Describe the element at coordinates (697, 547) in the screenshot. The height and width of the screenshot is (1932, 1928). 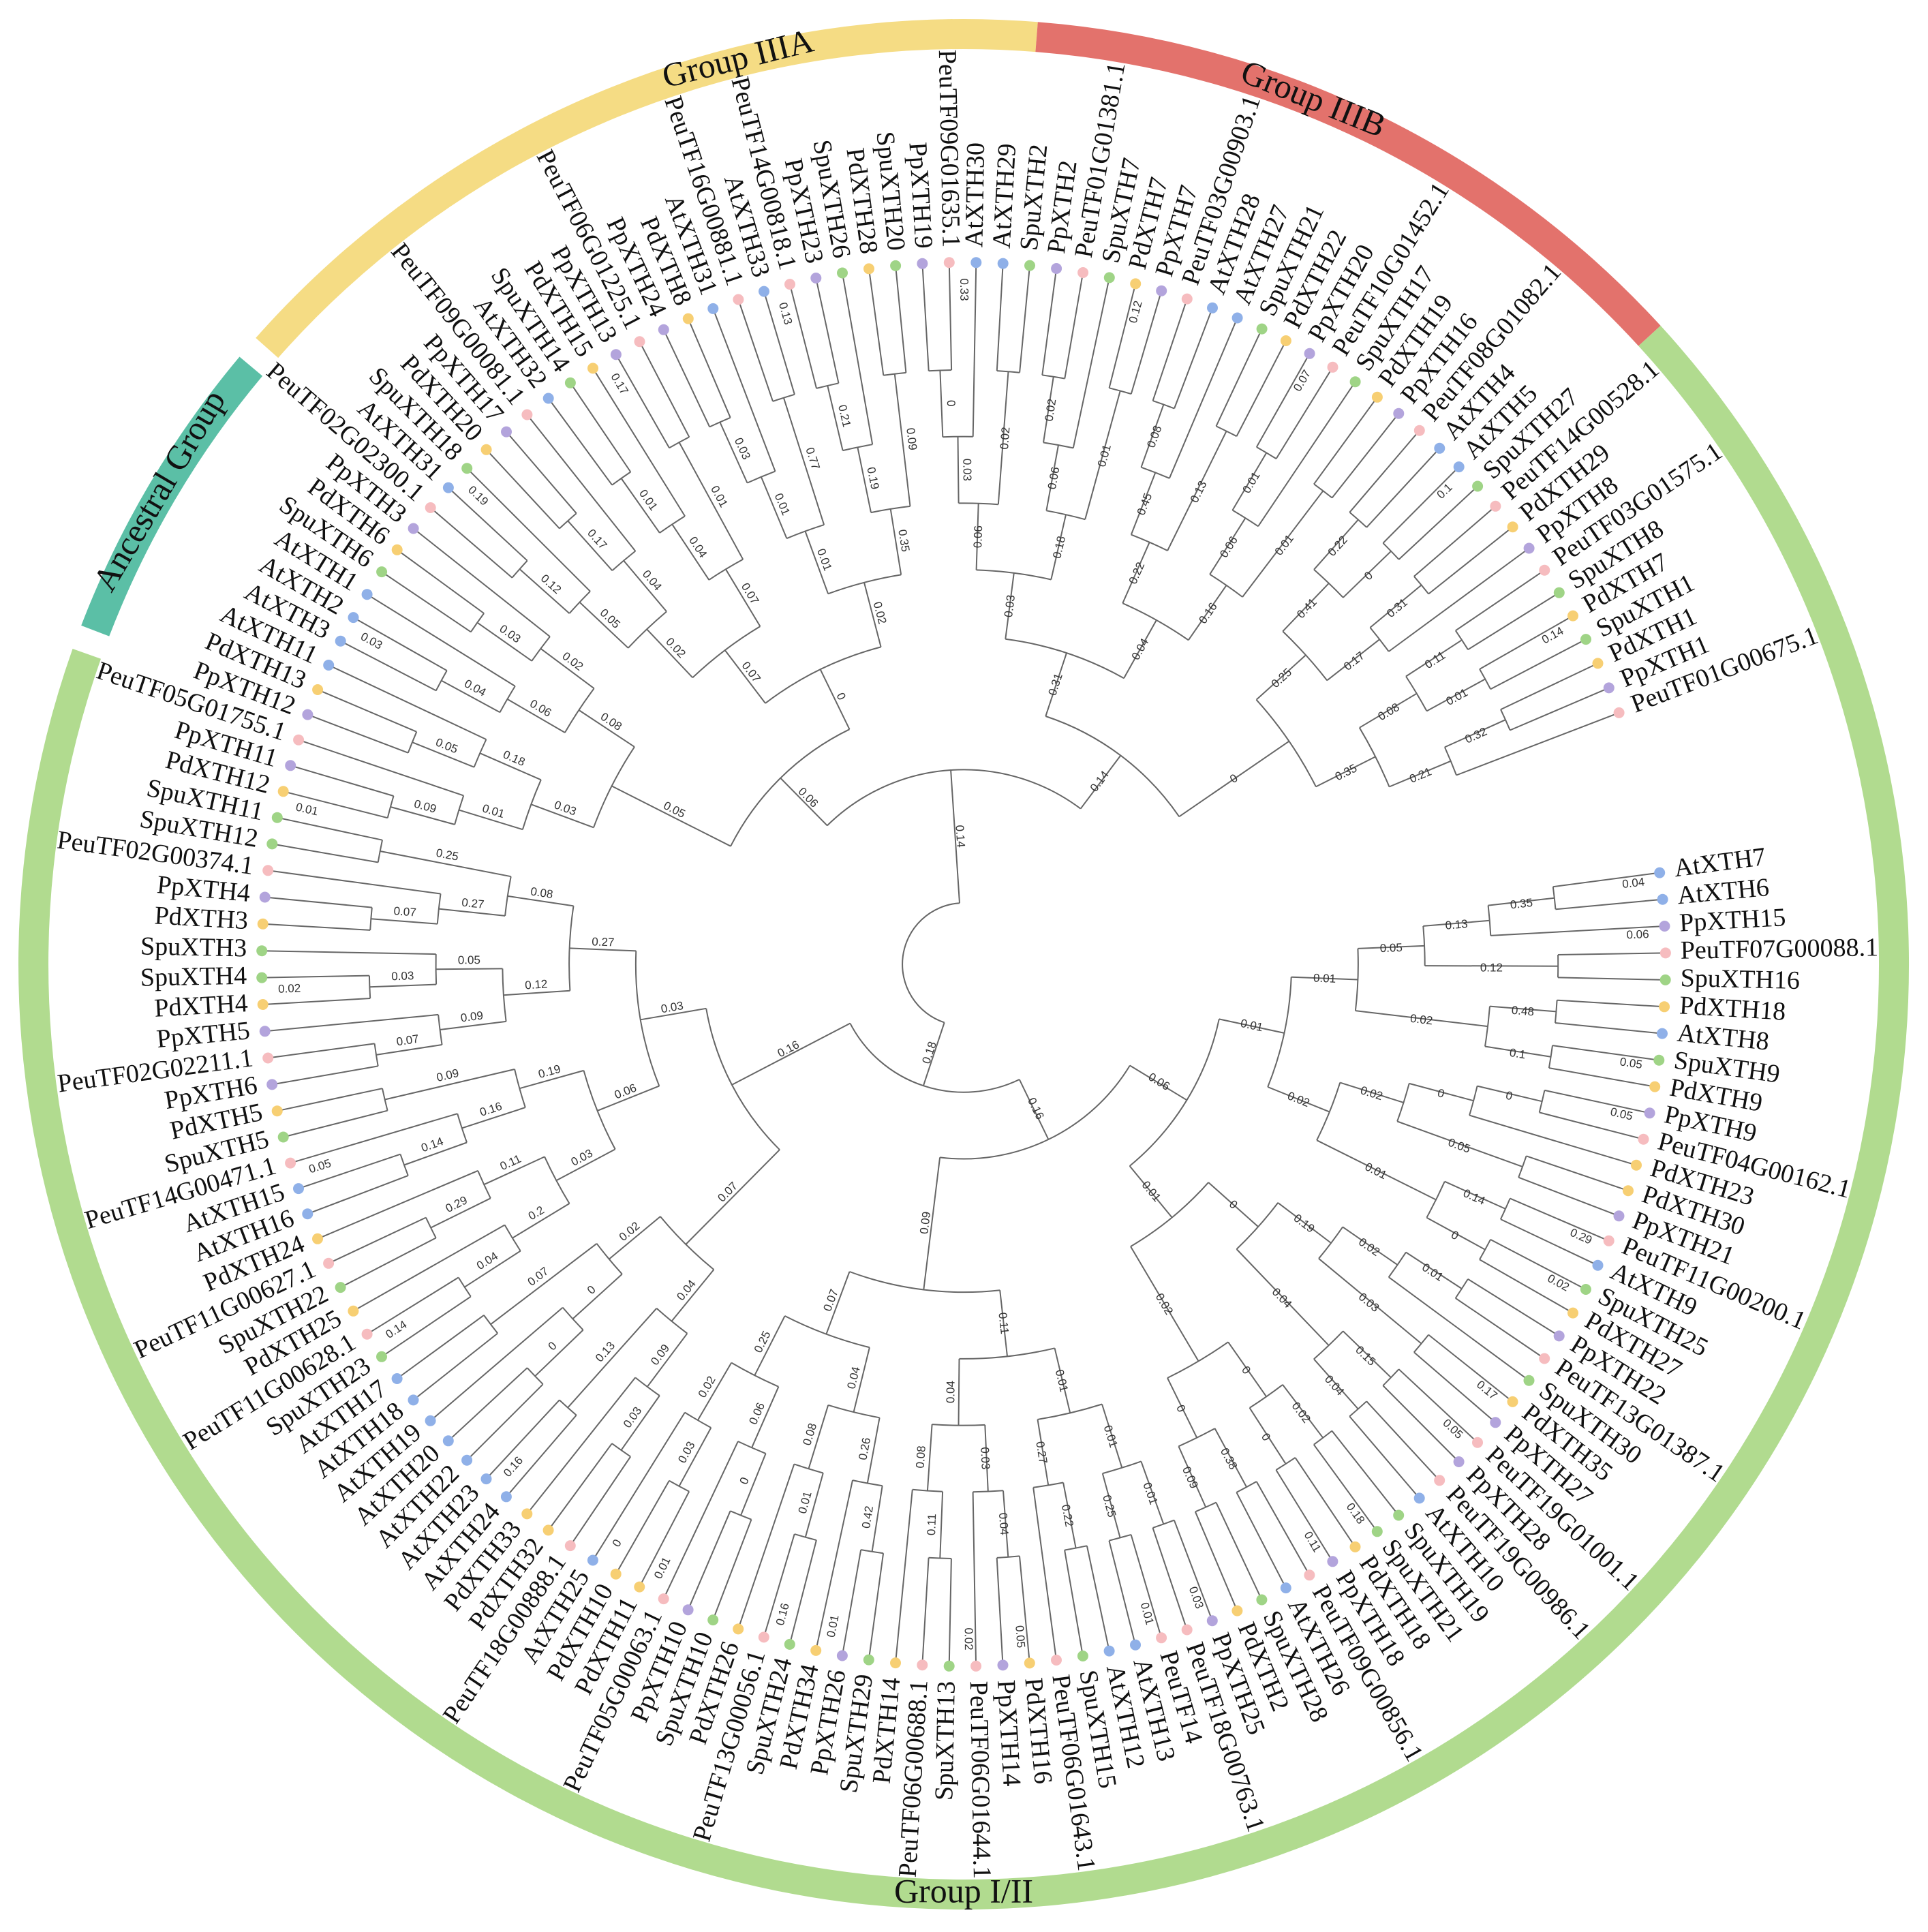
I see `support-value-112: 0.04` at that location.